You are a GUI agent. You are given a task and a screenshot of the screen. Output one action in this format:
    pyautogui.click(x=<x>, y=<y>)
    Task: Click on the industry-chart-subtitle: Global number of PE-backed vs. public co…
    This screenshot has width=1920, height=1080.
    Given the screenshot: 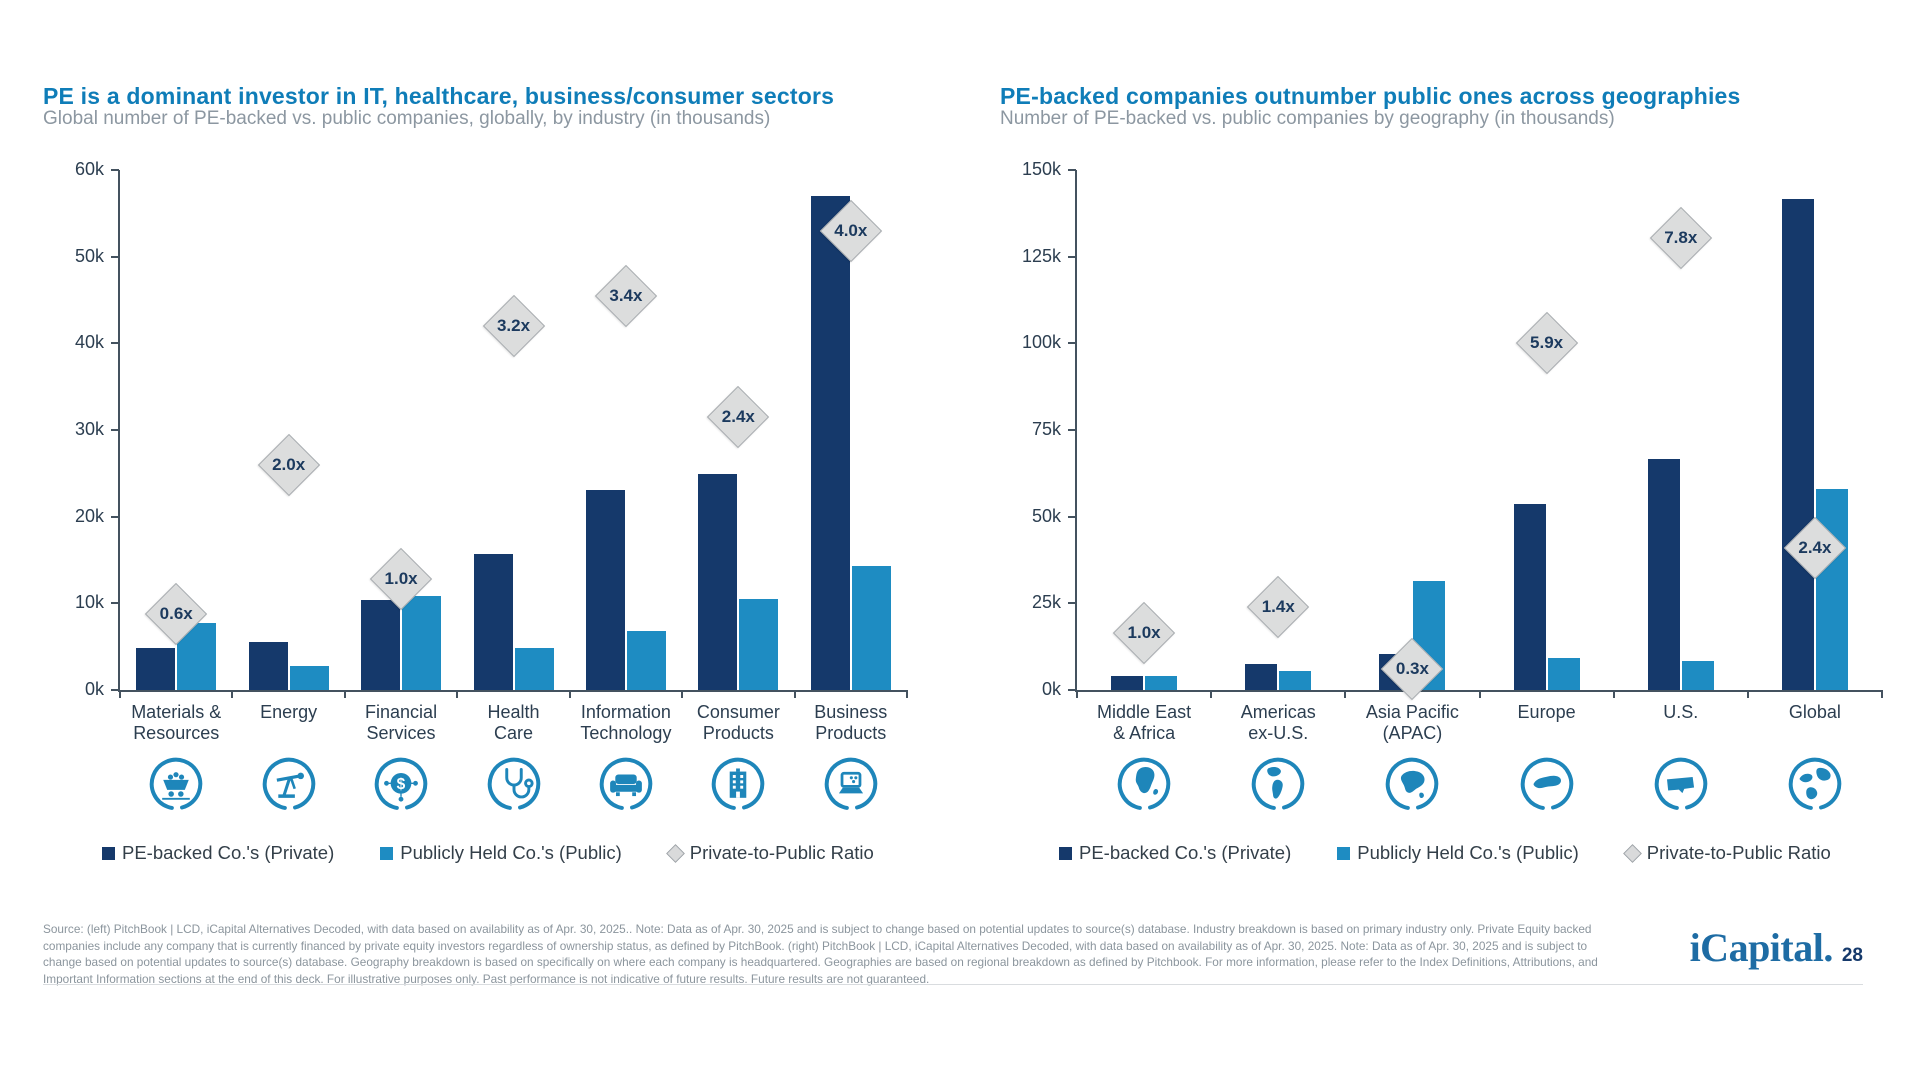 What is the action you would take?
    pyautogui.click(x=407, y=118)
    